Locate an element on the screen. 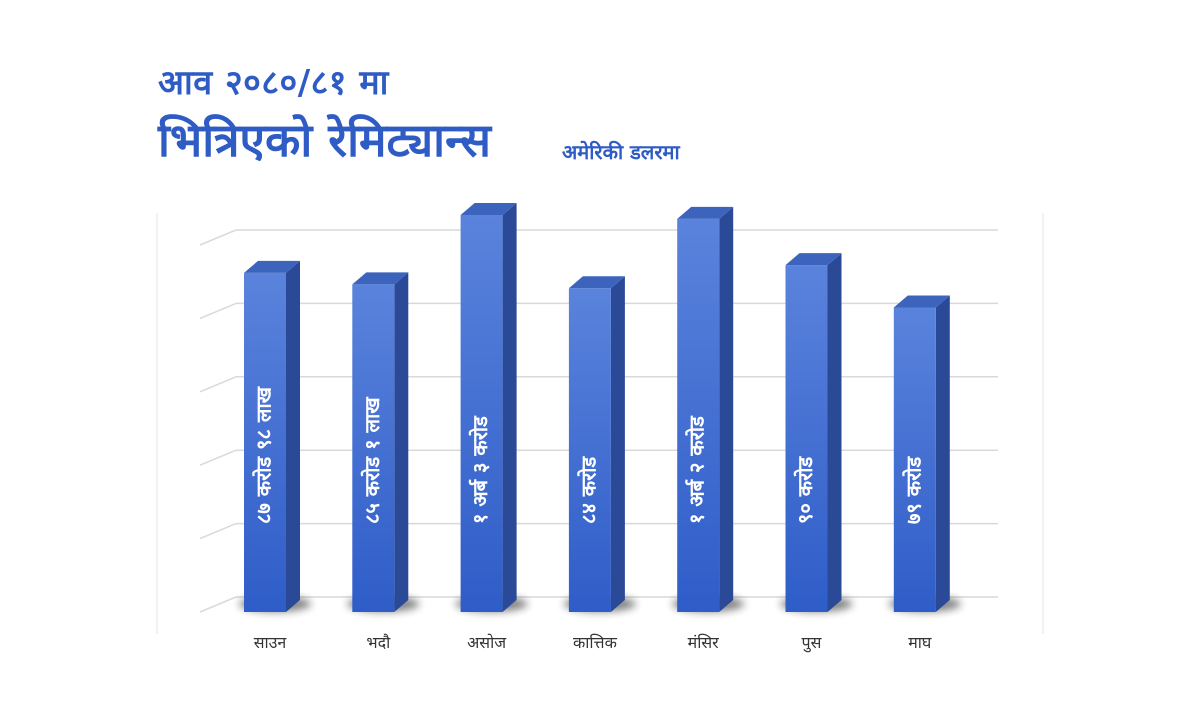 The width and height of the screenshot is (1200, 726). bar-1: ८७ करोड ९८ लाख is located at coordinates (275, 436).